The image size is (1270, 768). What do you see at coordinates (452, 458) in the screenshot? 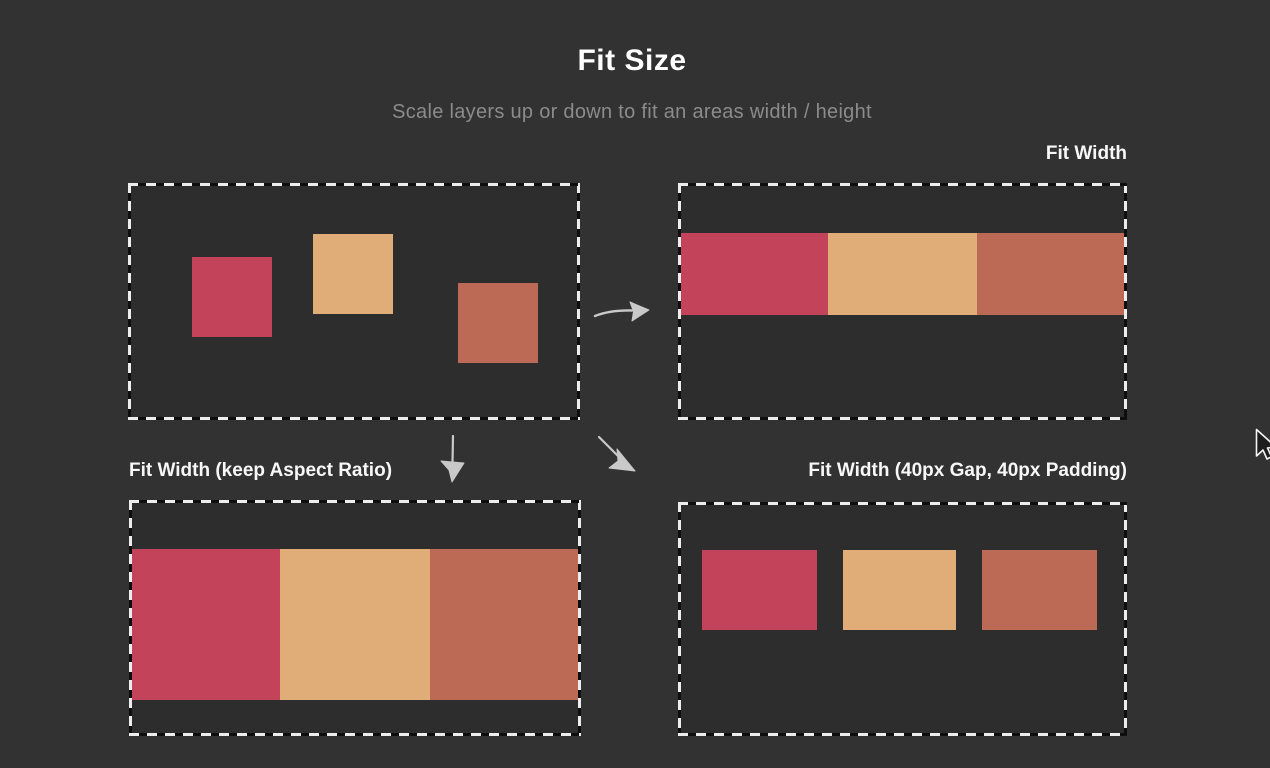
I see `arrow-down-icon` at bounding box center [452, 458].